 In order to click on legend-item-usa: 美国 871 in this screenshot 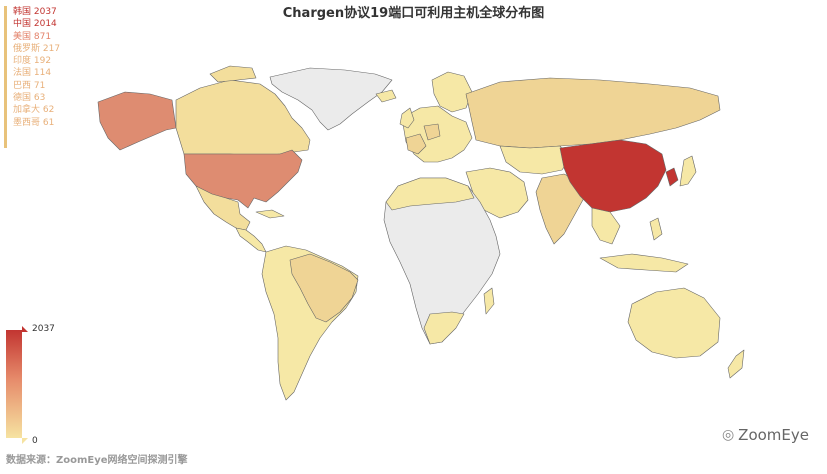, I will do `click(32, 36)`.